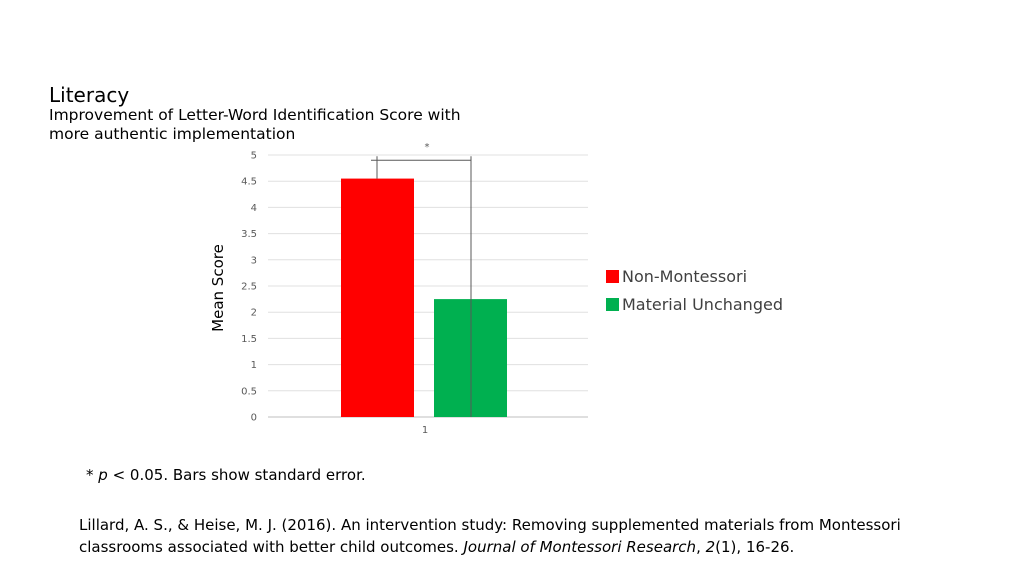 The image size is (1024, 575). Describe the element at coordinates (710, 547) in the screenshot. I see `citation-volume: 2` at that location.